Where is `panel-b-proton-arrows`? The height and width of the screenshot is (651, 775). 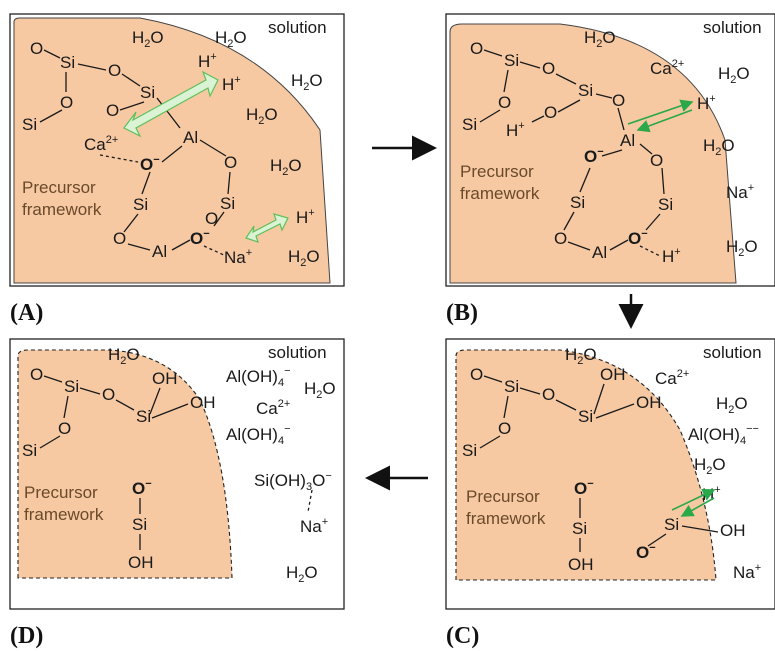
panel-b-proton-arrows is located at coordinates (660, 116).